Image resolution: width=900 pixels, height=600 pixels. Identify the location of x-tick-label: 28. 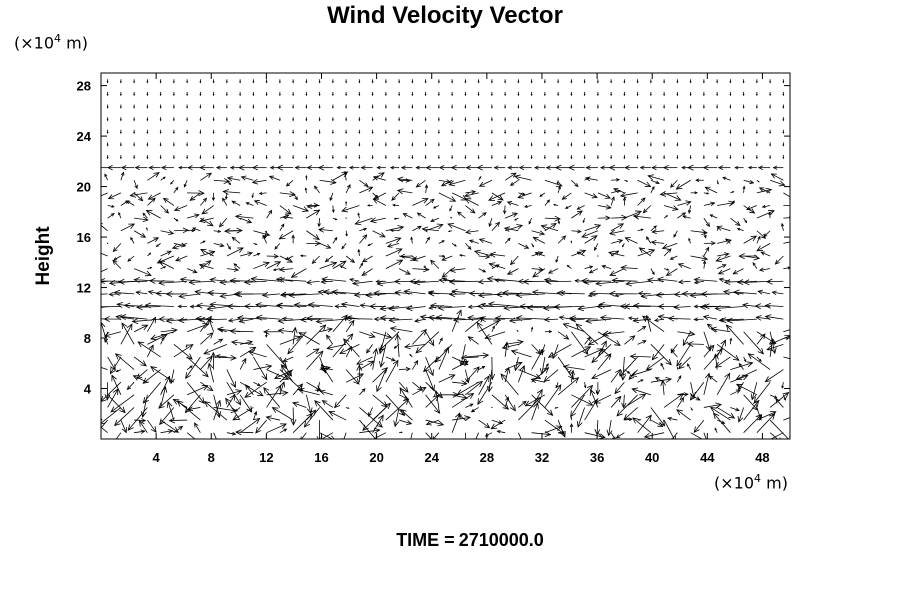
(487, 457).